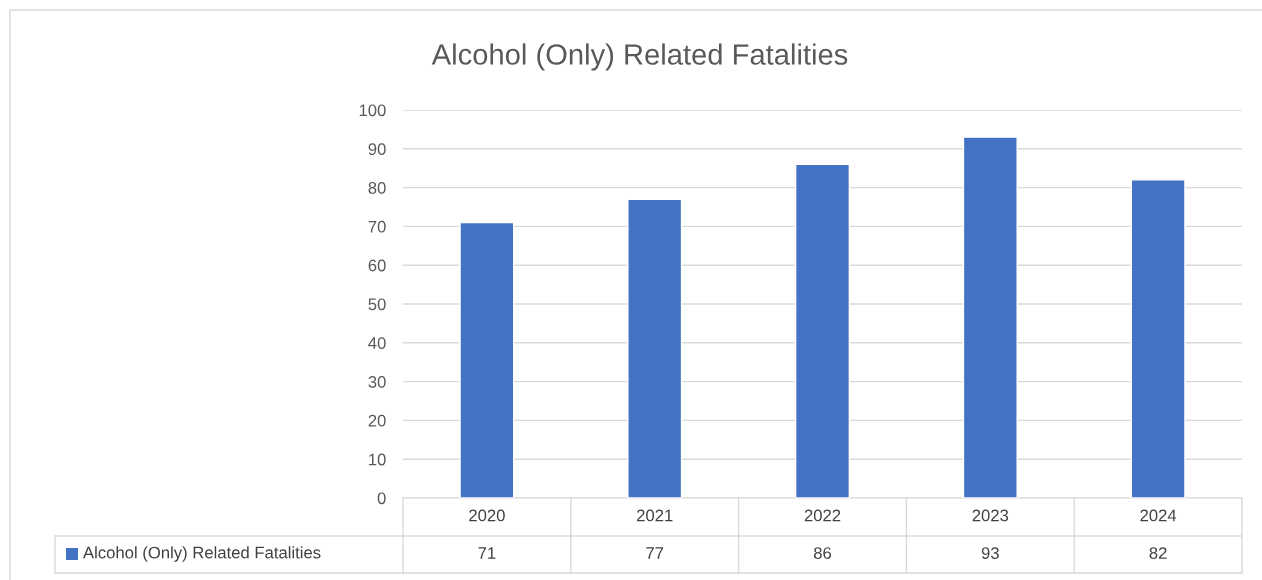  Describe the element at coordinates (377, 265) in the screenshot. I see `y-tick-label: 60` at that location.